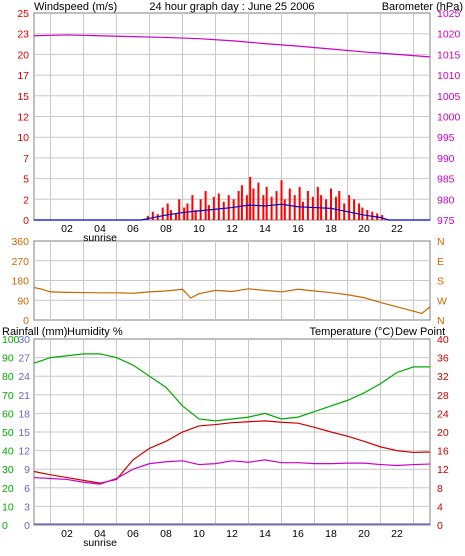 This screenshot has width=465, height=556. What do you see at coordinates (449, 118) in the screenshot?
I see `barometer-tick-label: 1000` at bounding box center [449, 118].